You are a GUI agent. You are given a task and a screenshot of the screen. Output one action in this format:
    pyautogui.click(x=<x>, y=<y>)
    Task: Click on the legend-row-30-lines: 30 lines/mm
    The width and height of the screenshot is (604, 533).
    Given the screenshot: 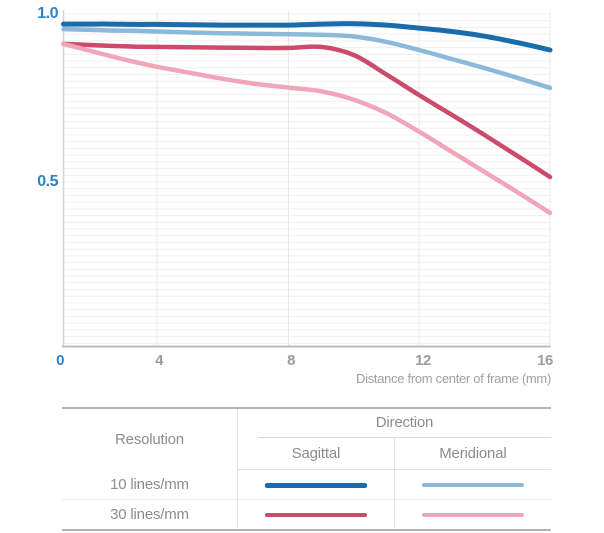 What is the action you would take?
    pyautogui.click(x=306, y=515)
    